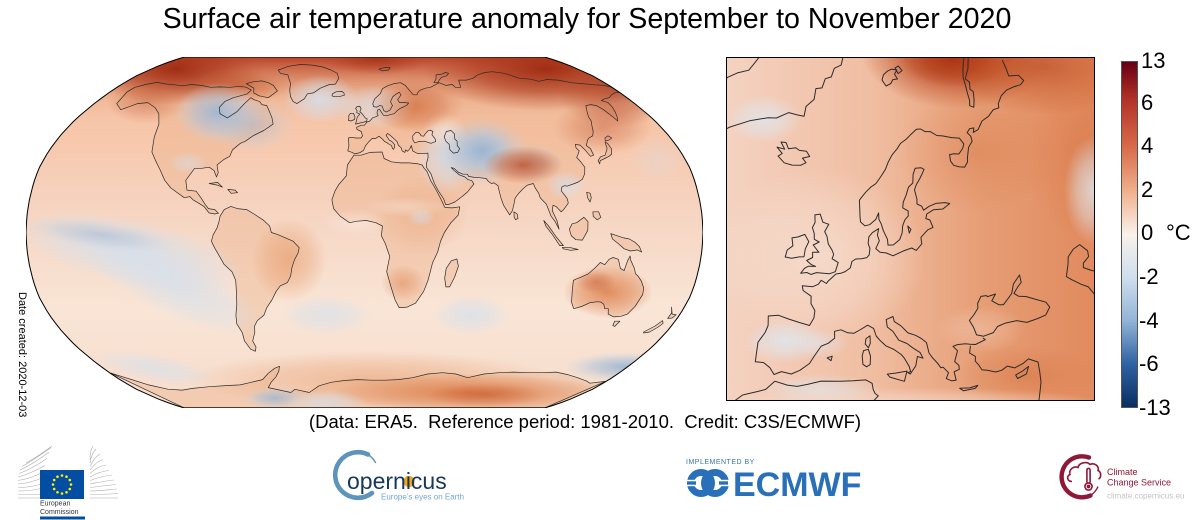 Image resolution: width=1200 pixels, height=520 pixels. I want to click on svg-text: opernicus, so click(397, 481).